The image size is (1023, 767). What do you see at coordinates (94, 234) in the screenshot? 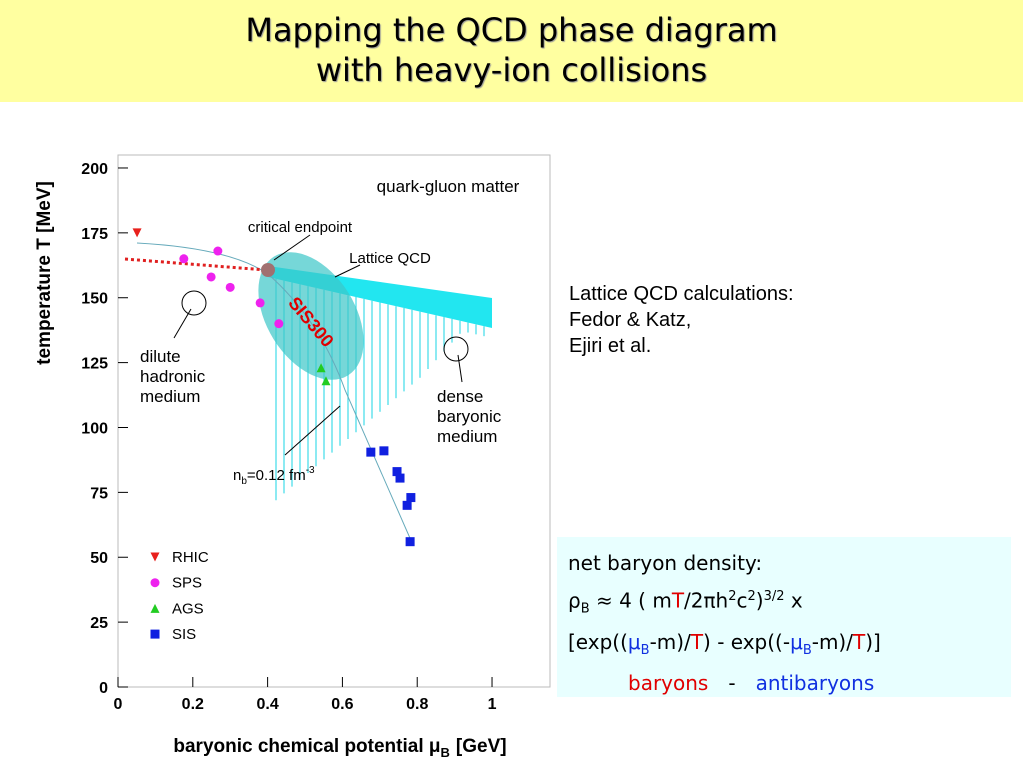
I see `y-tick-label: 175` at bounding box center [94, 234].